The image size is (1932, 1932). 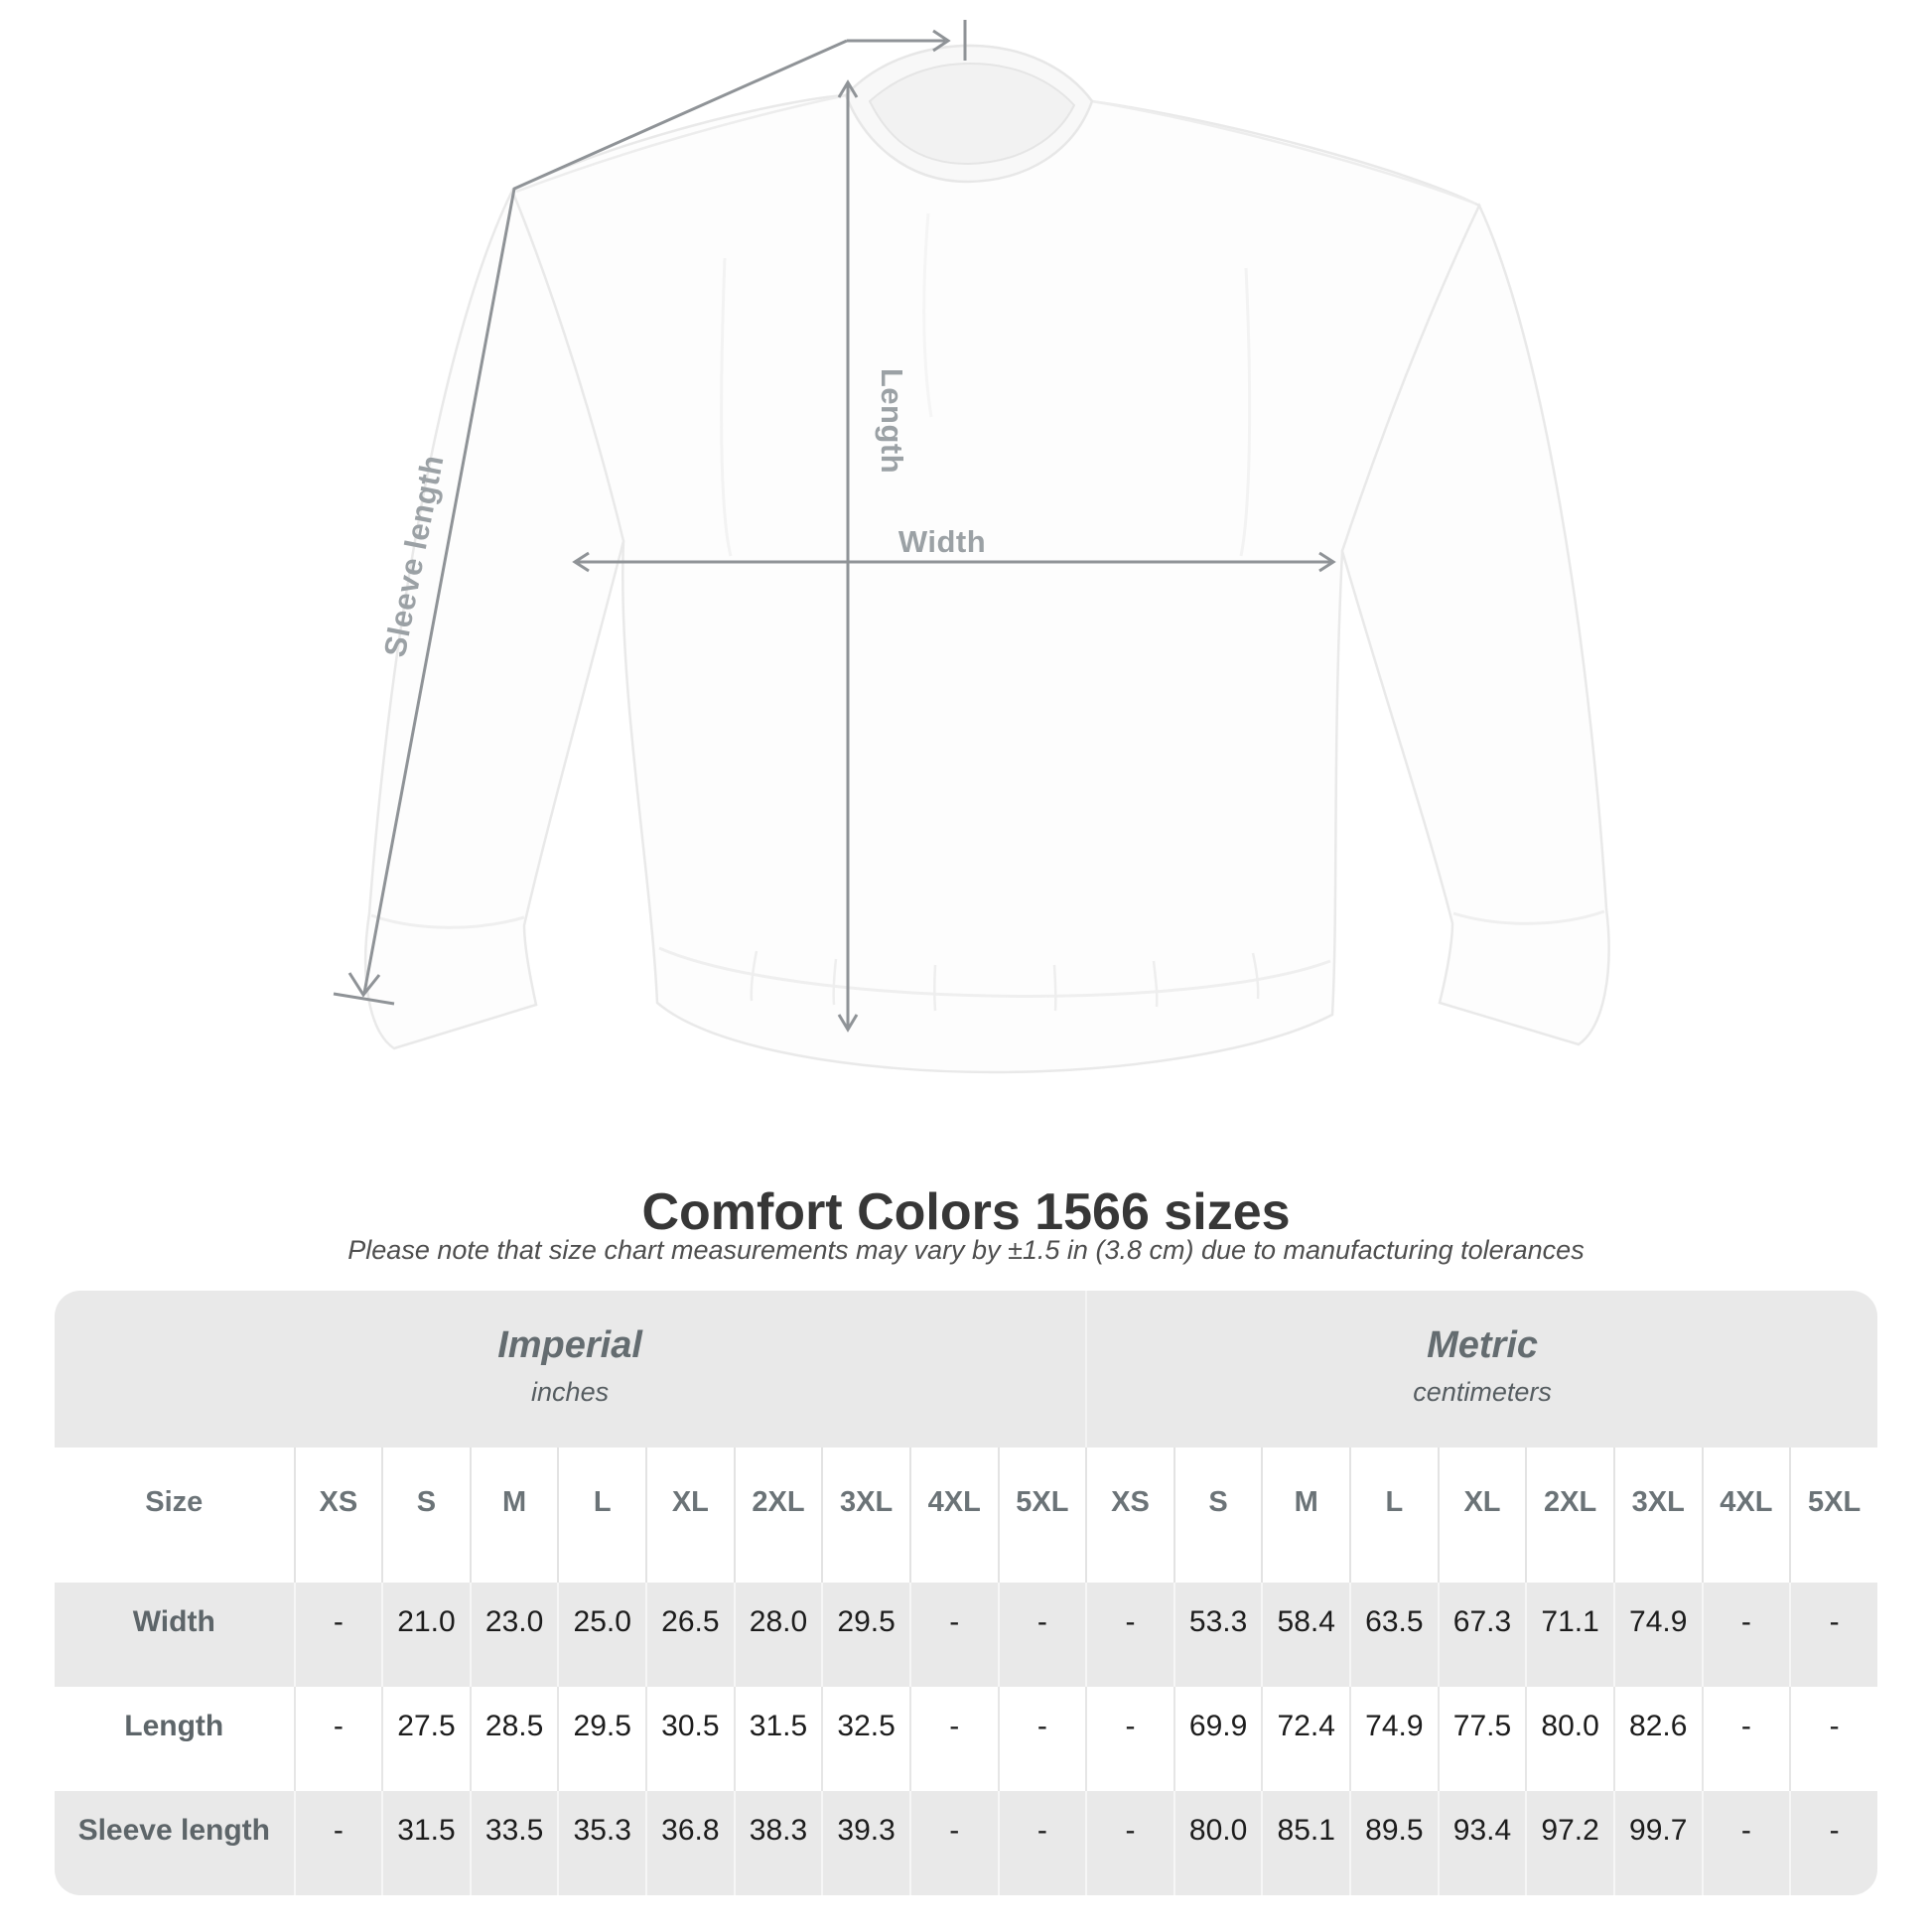 What do you see at coordinates (1483, 1345) in the screenshot?
I see `metric-heading: Metric` at bounding box center [1483, 1345].